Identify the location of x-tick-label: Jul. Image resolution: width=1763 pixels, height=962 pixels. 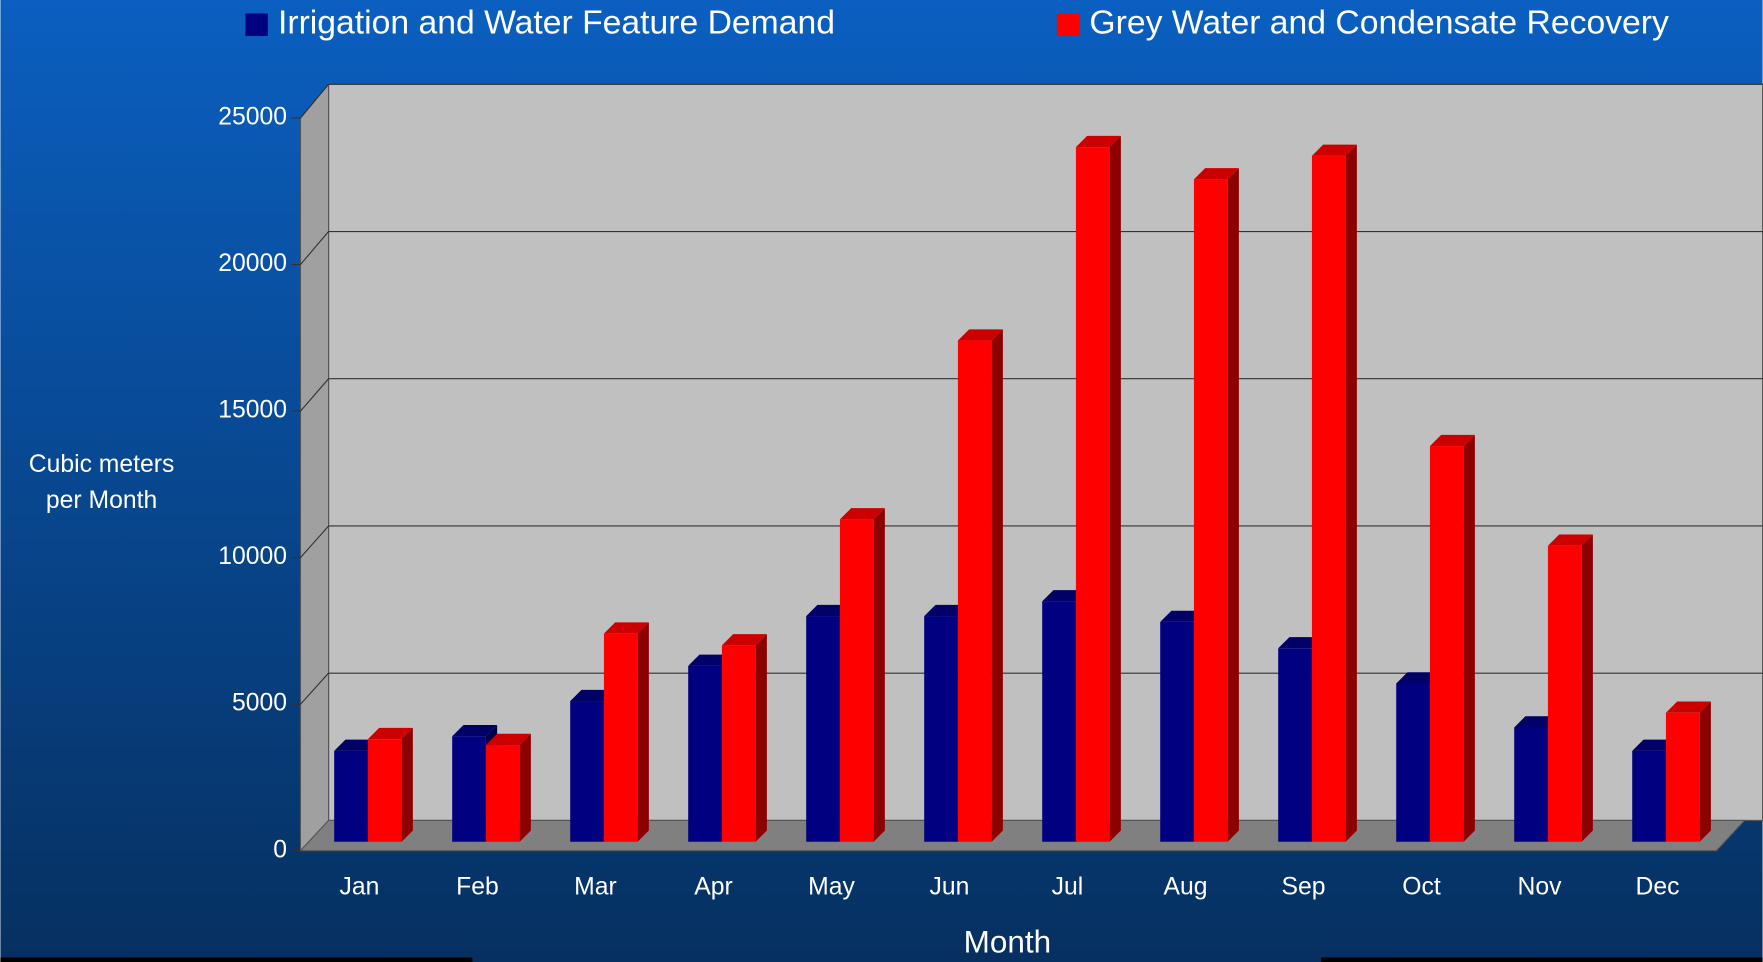
(1068, 886).